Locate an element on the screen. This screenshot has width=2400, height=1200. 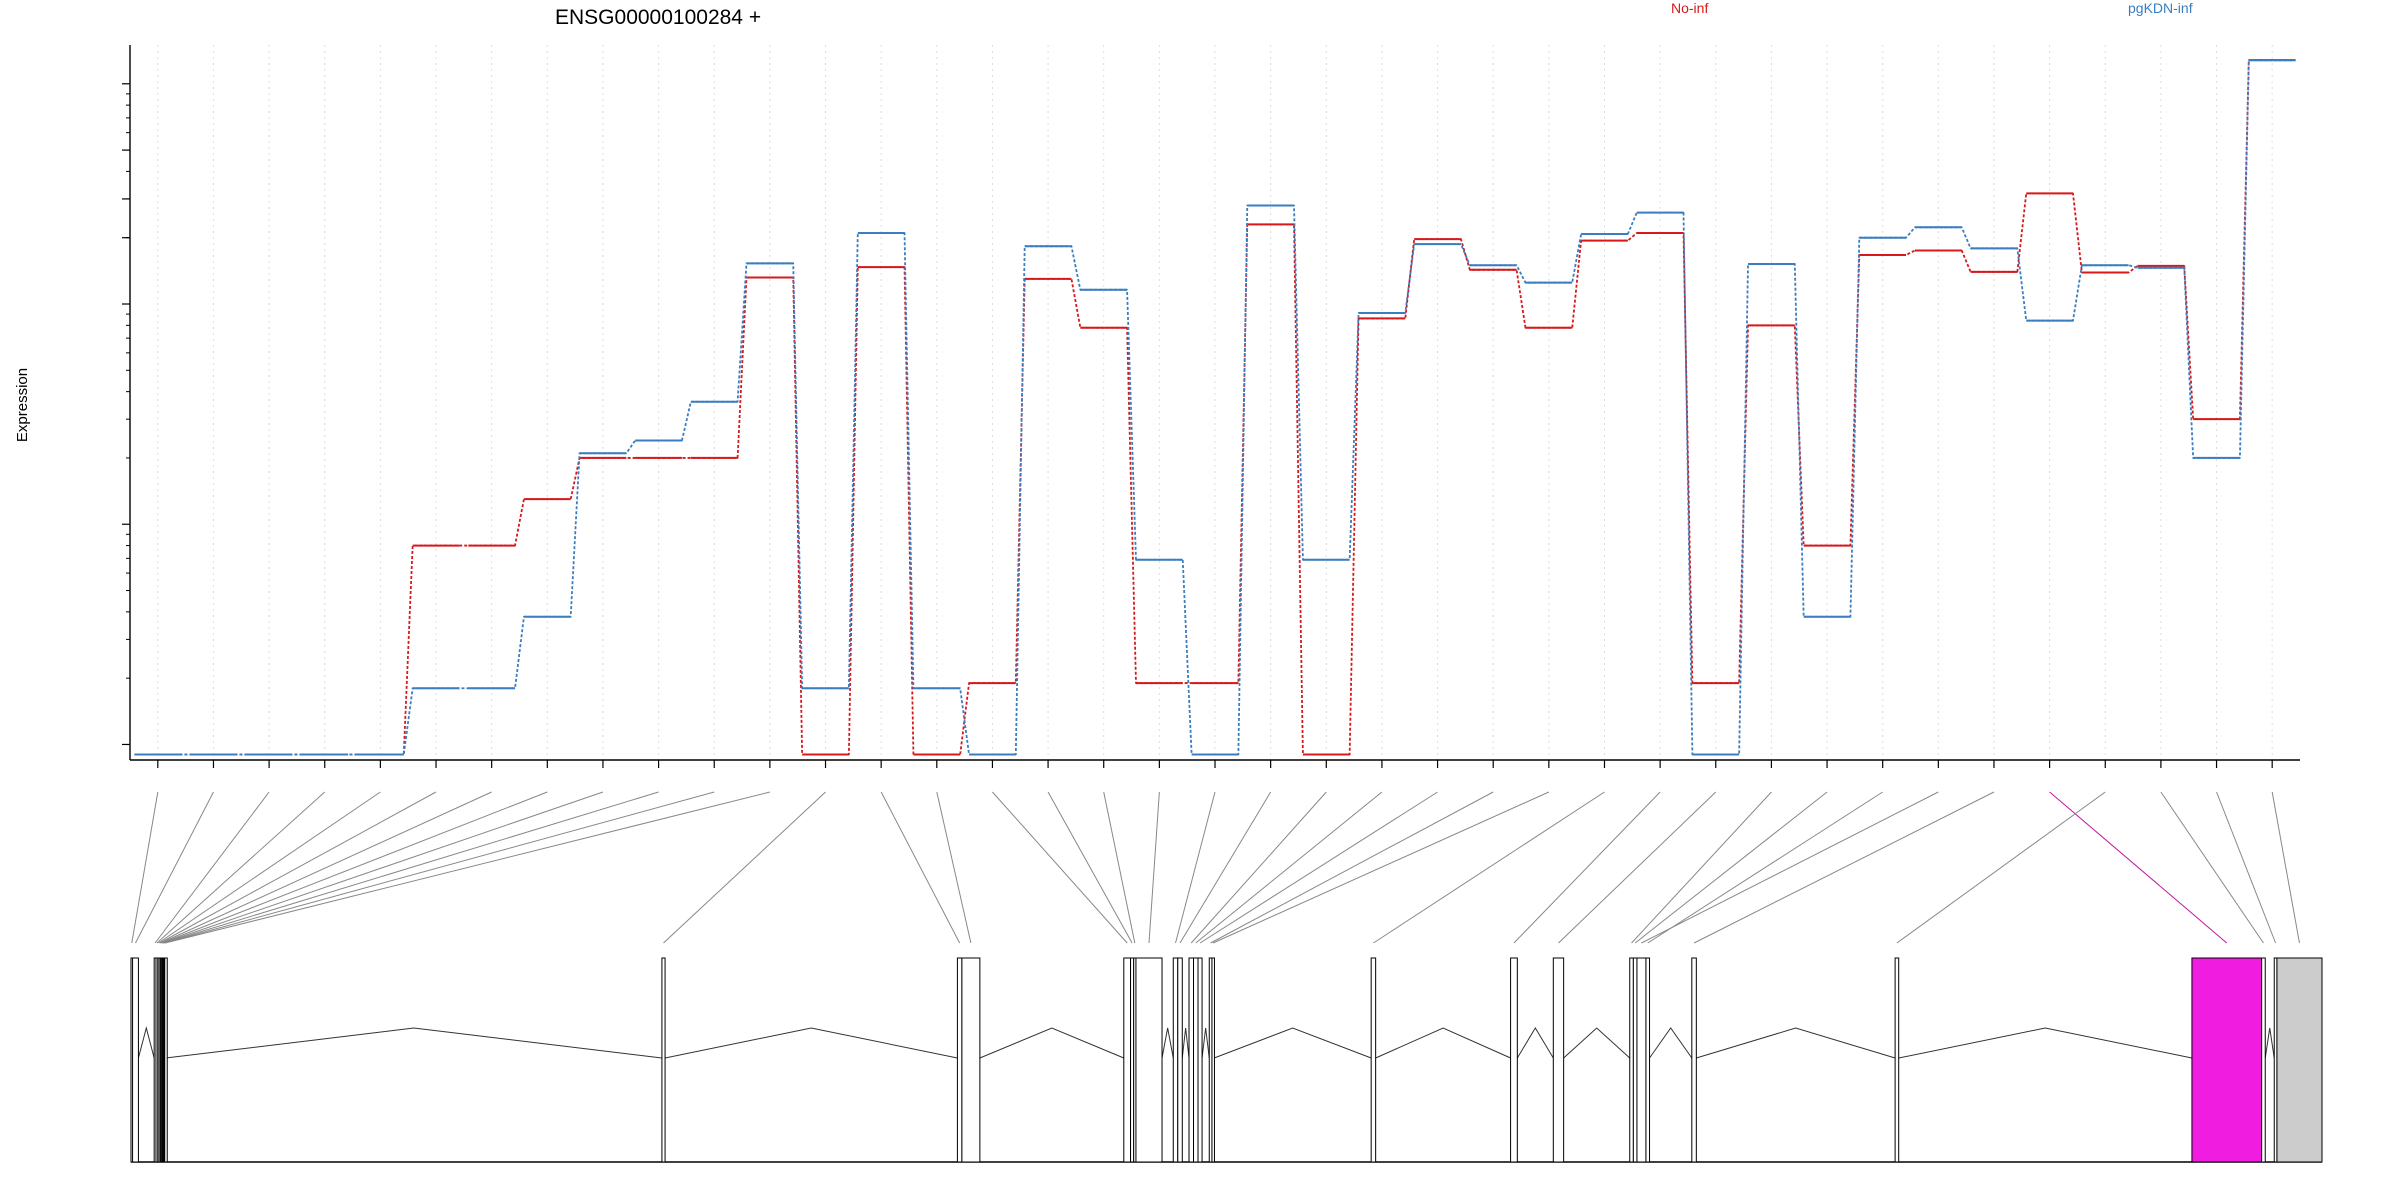
connector-E022 is located at coordinates (1258, 867).